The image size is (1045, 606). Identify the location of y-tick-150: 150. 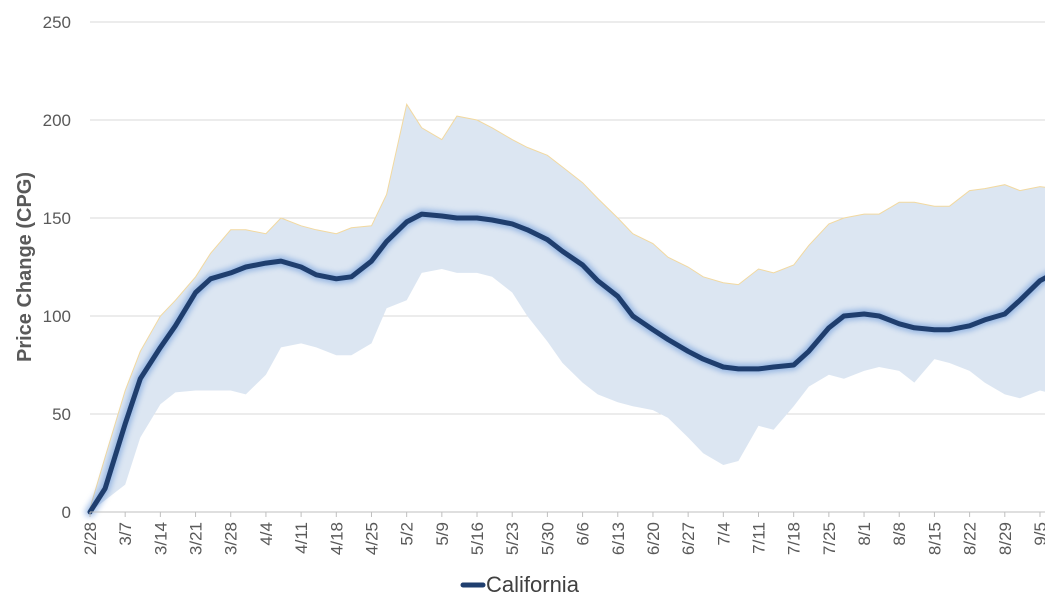
(57, 218).